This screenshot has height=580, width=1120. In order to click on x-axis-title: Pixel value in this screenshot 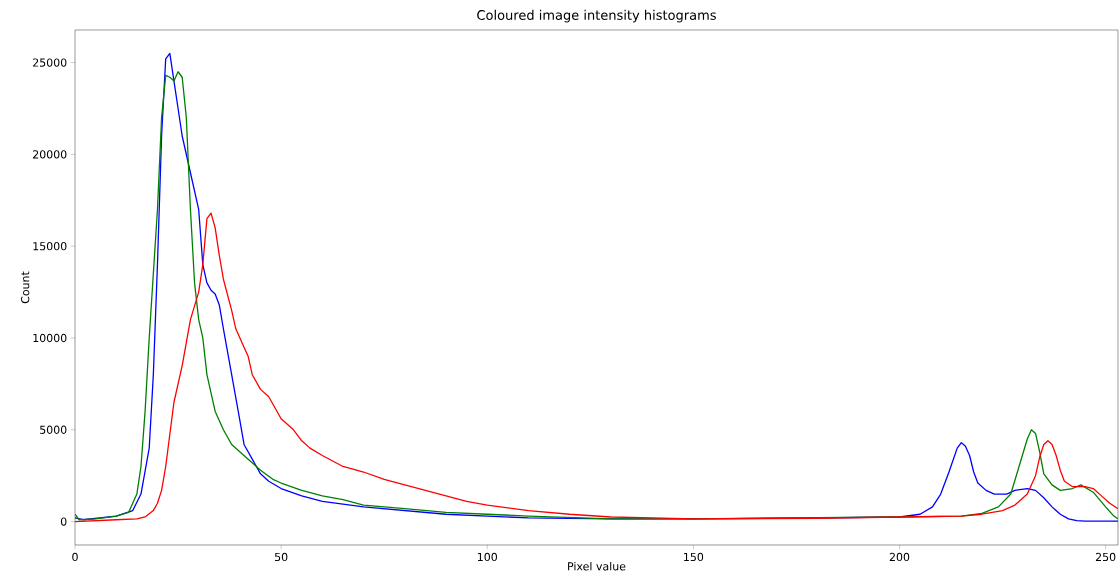, I will do `click(597, 566)`.